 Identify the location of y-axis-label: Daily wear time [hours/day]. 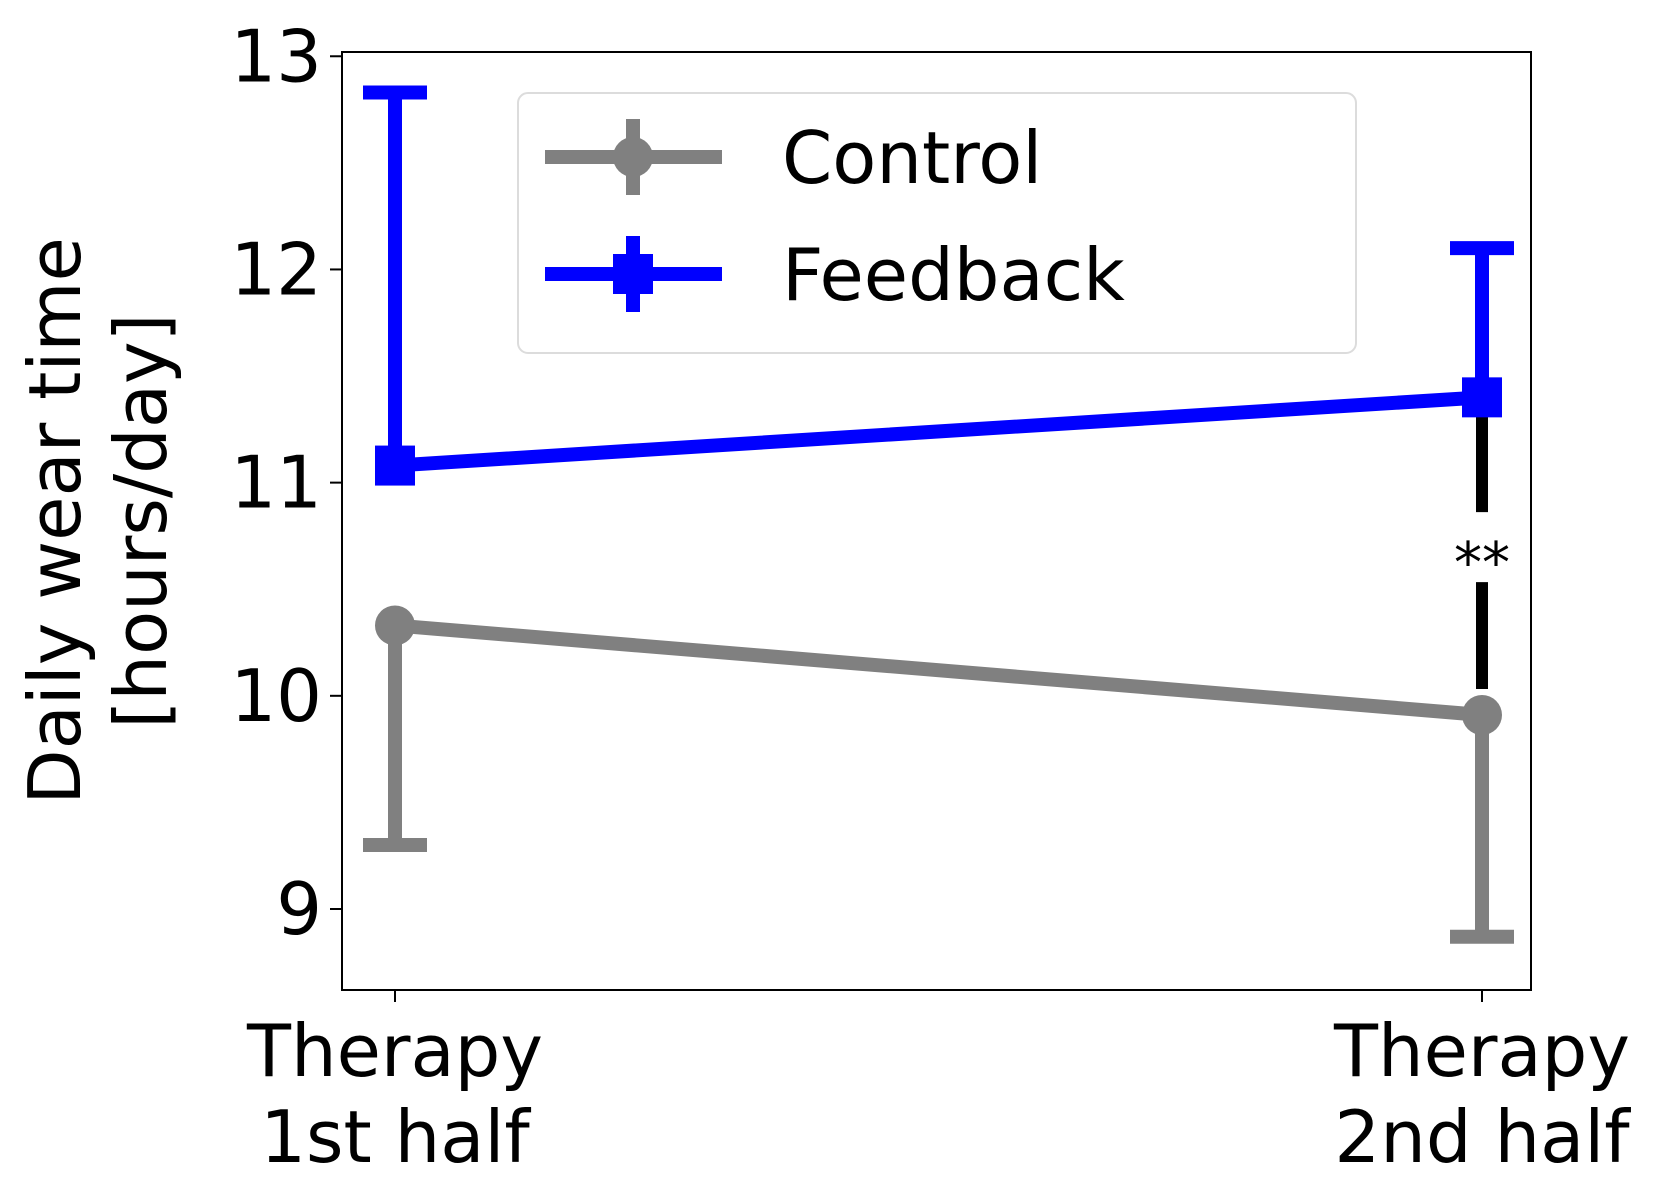
(98, 521).